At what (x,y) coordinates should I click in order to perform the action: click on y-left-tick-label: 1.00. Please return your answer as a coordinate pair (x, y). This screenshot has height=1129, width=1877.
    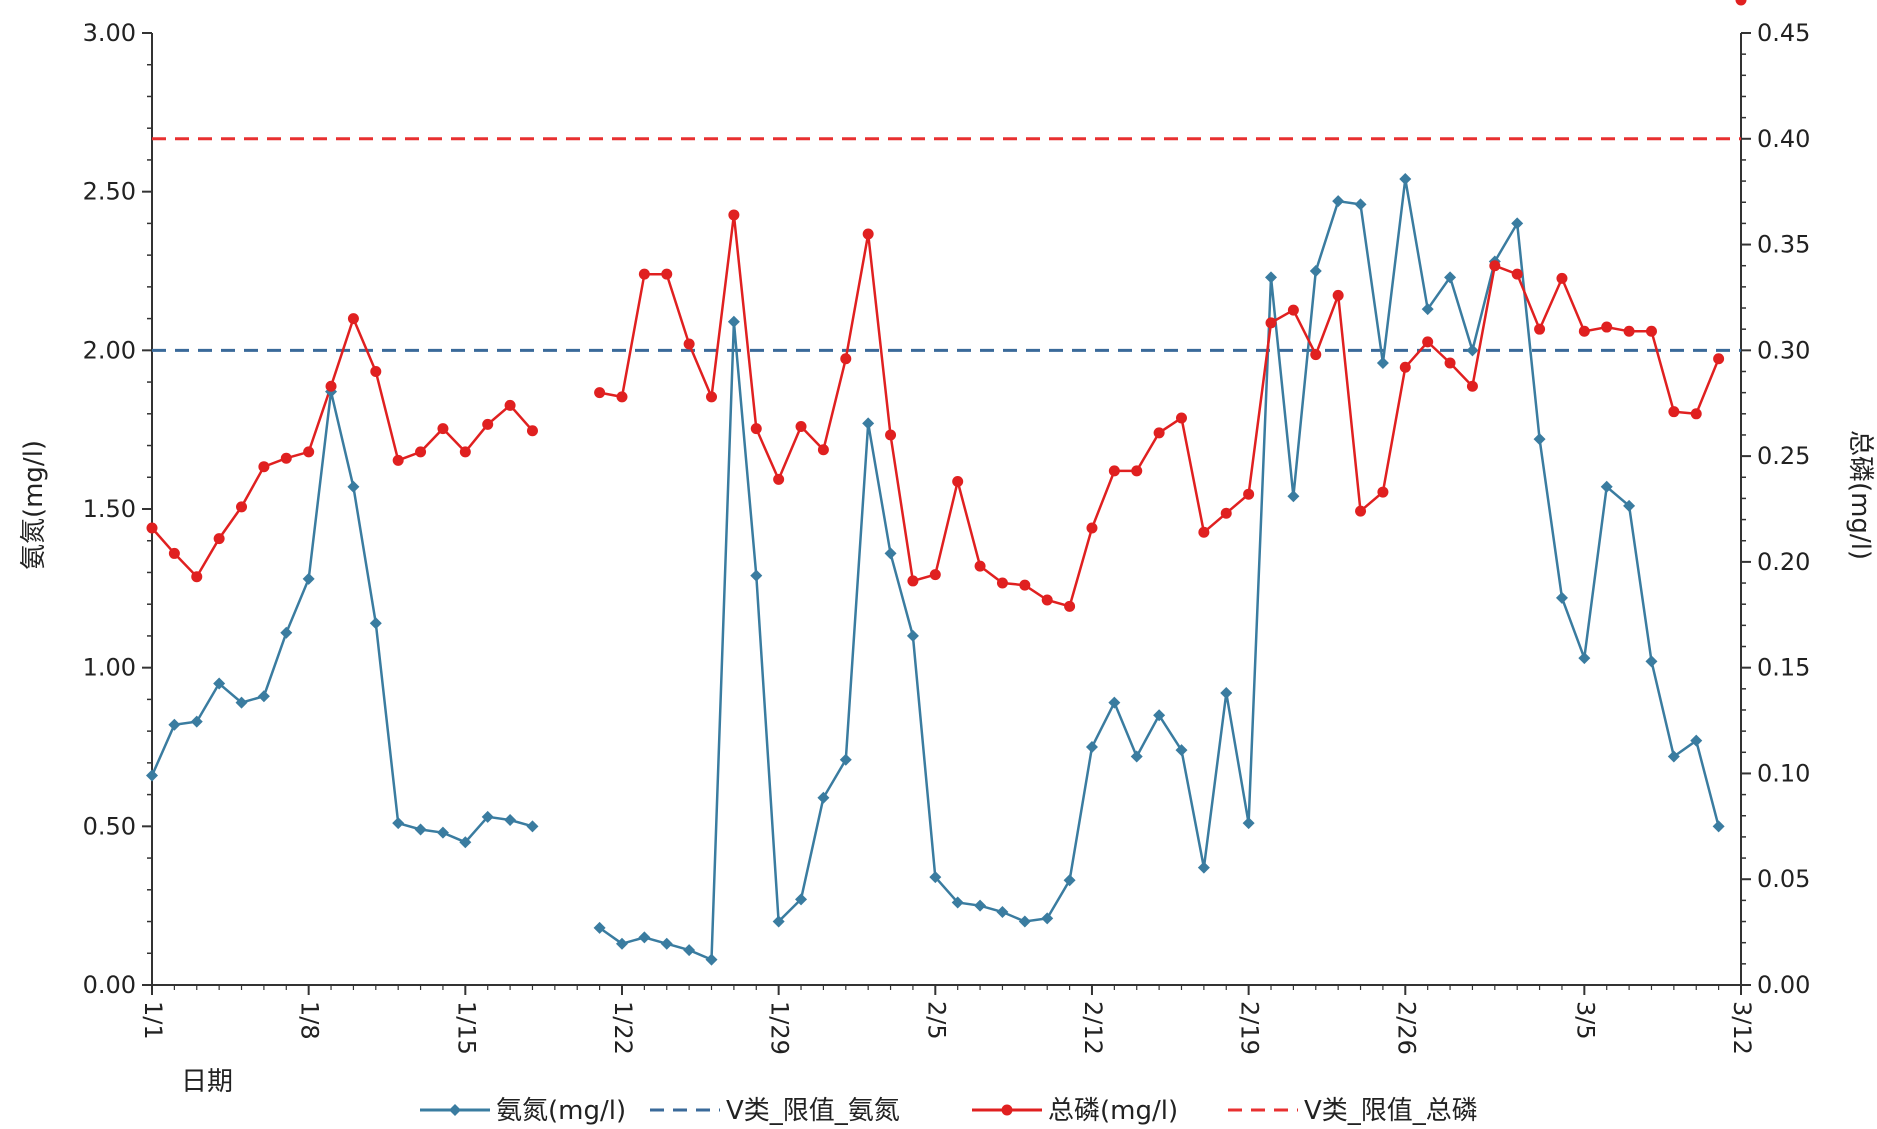
    Looking at the image, I should click on (109, 668).